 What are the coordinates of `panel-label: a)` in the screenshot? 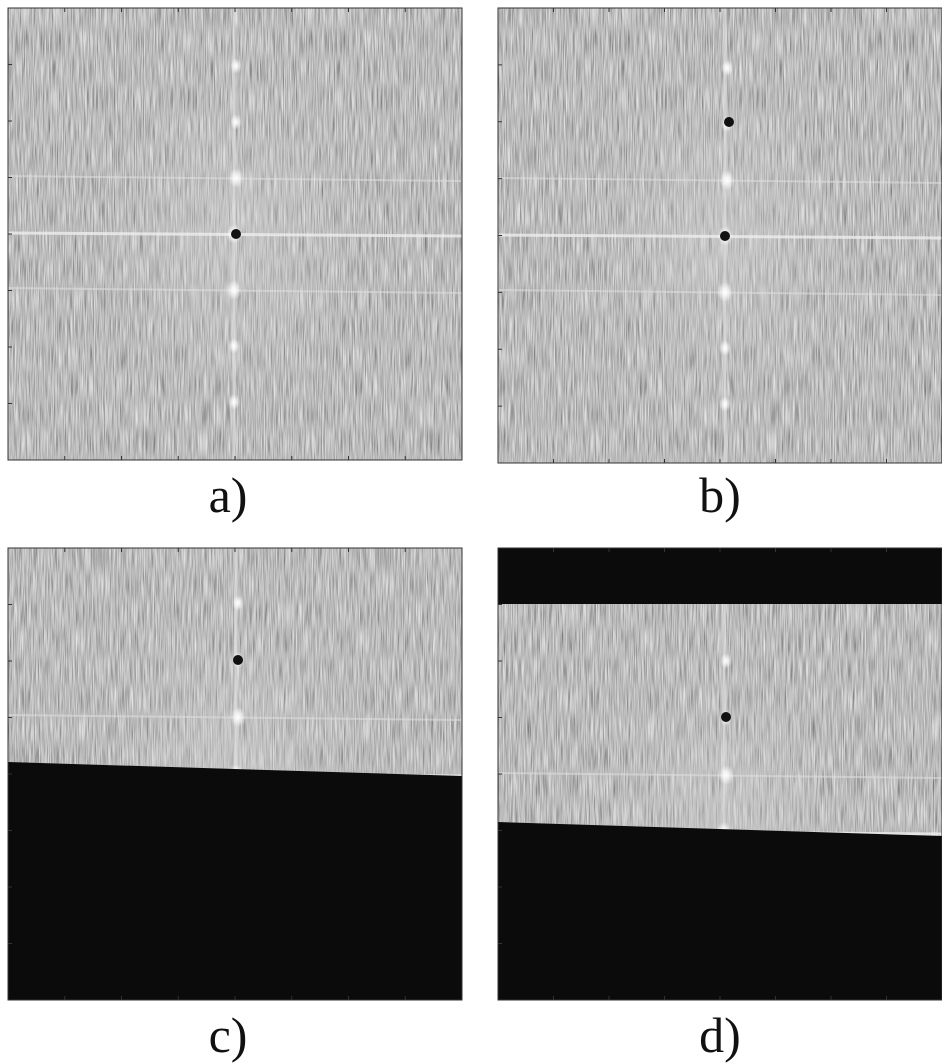 It's located at (228, 495).